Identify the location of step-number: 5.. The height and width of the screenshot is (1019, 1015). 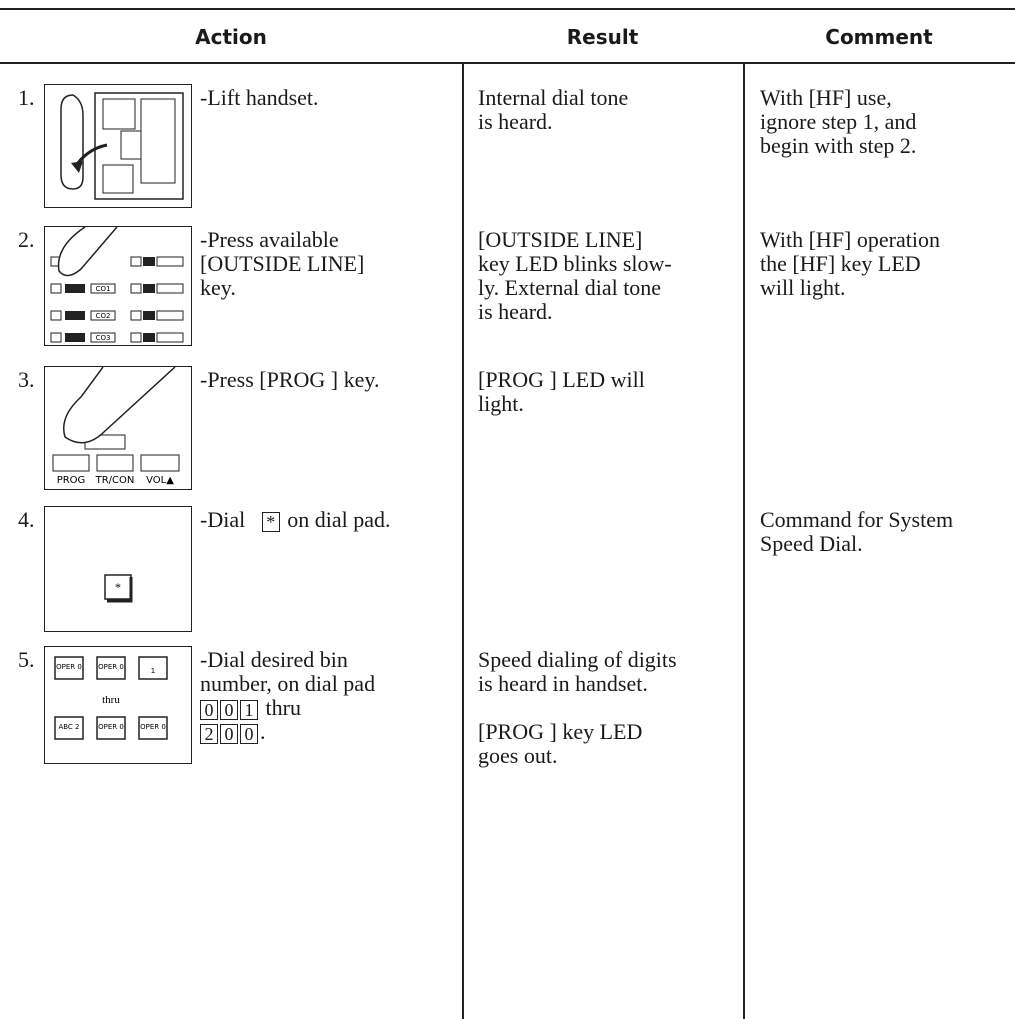
(26, 659).